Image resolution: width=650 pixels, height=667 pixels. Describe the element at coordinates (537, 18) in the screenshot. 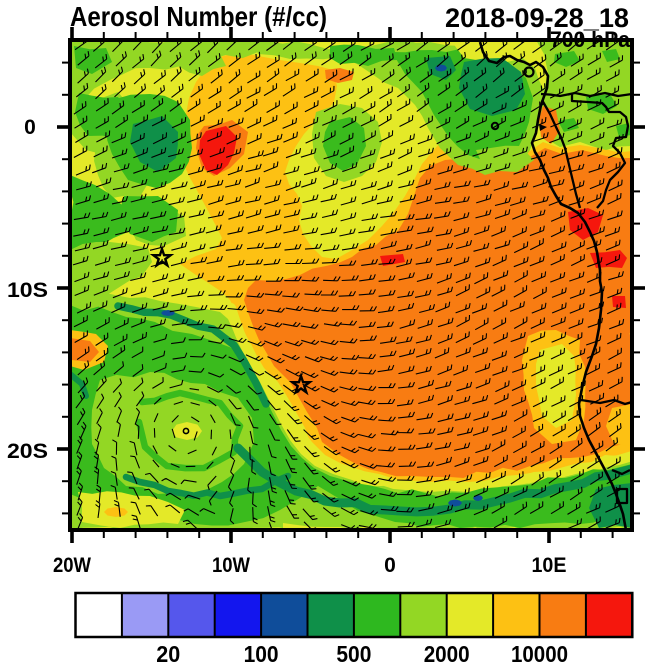

I see `svg-text: 2018-09-28_18` at that location.